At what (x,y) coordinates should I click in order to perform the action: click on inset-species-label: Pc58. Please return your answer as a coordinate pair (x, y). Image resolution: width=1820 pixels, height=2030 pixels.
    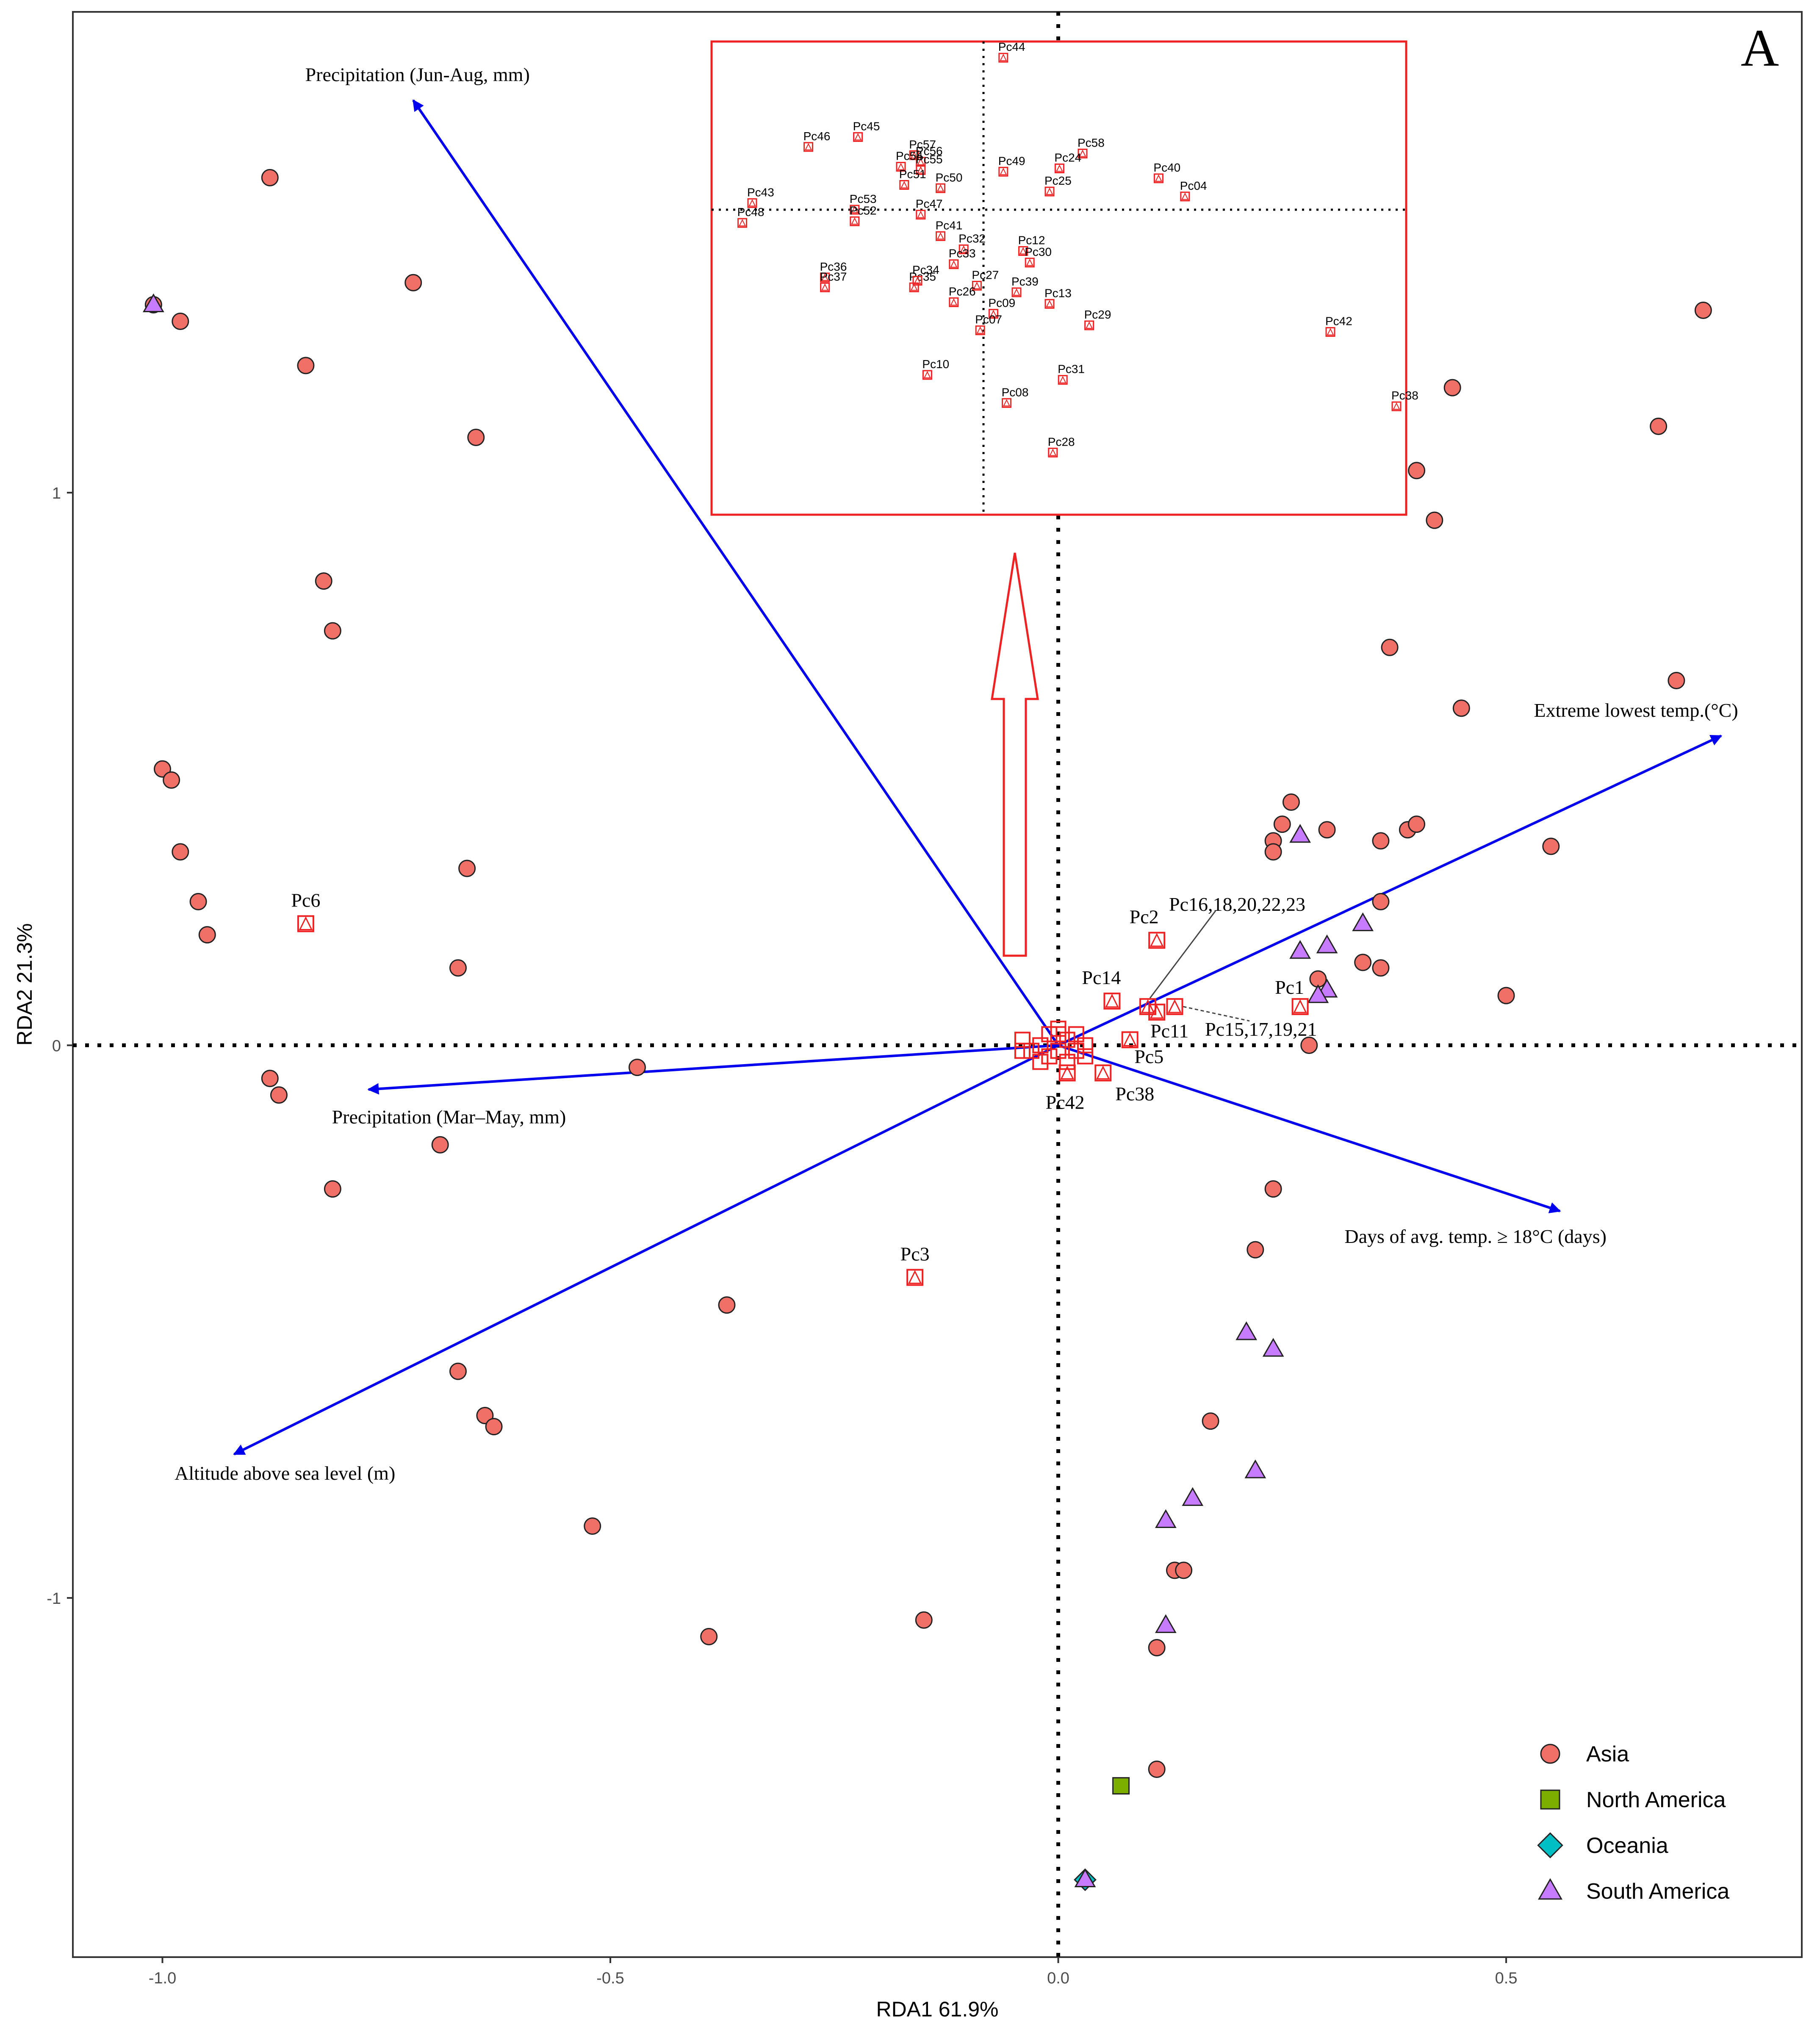
    Looking at the image, I should click on (1091, 143).